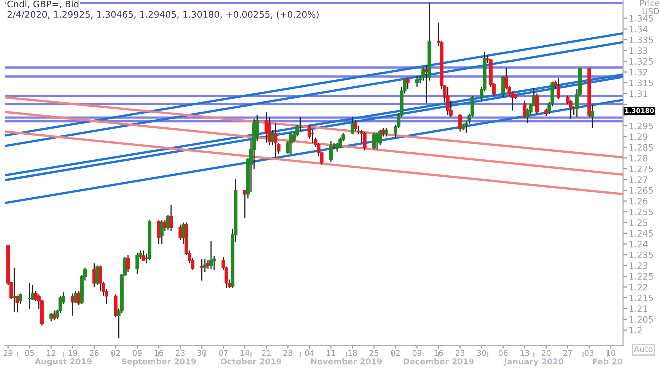 The height and width of the screenshot is (374, 660). I want to click on y-tick-label: 1.345, so click(642, 18).